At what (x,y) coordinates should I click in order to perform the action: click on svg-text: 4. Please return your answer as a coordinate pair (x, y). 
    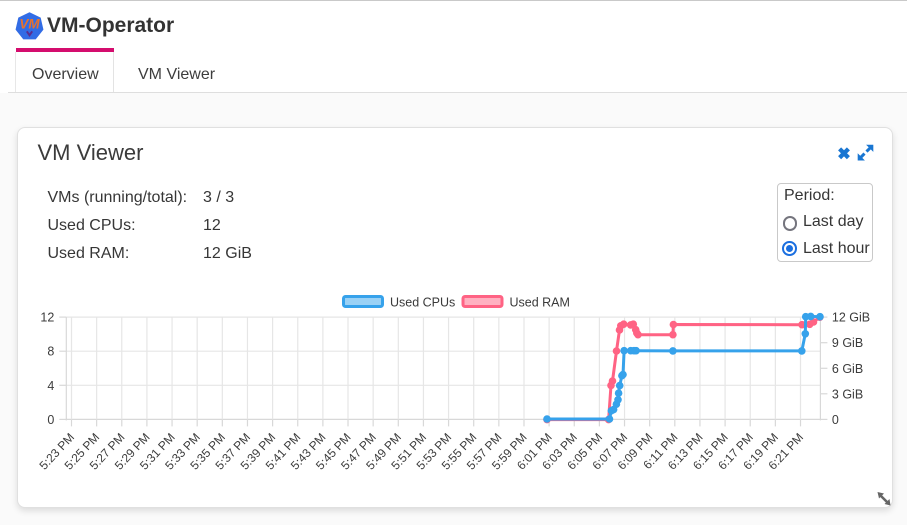
    Looking at the image, I should click on (50, 386).